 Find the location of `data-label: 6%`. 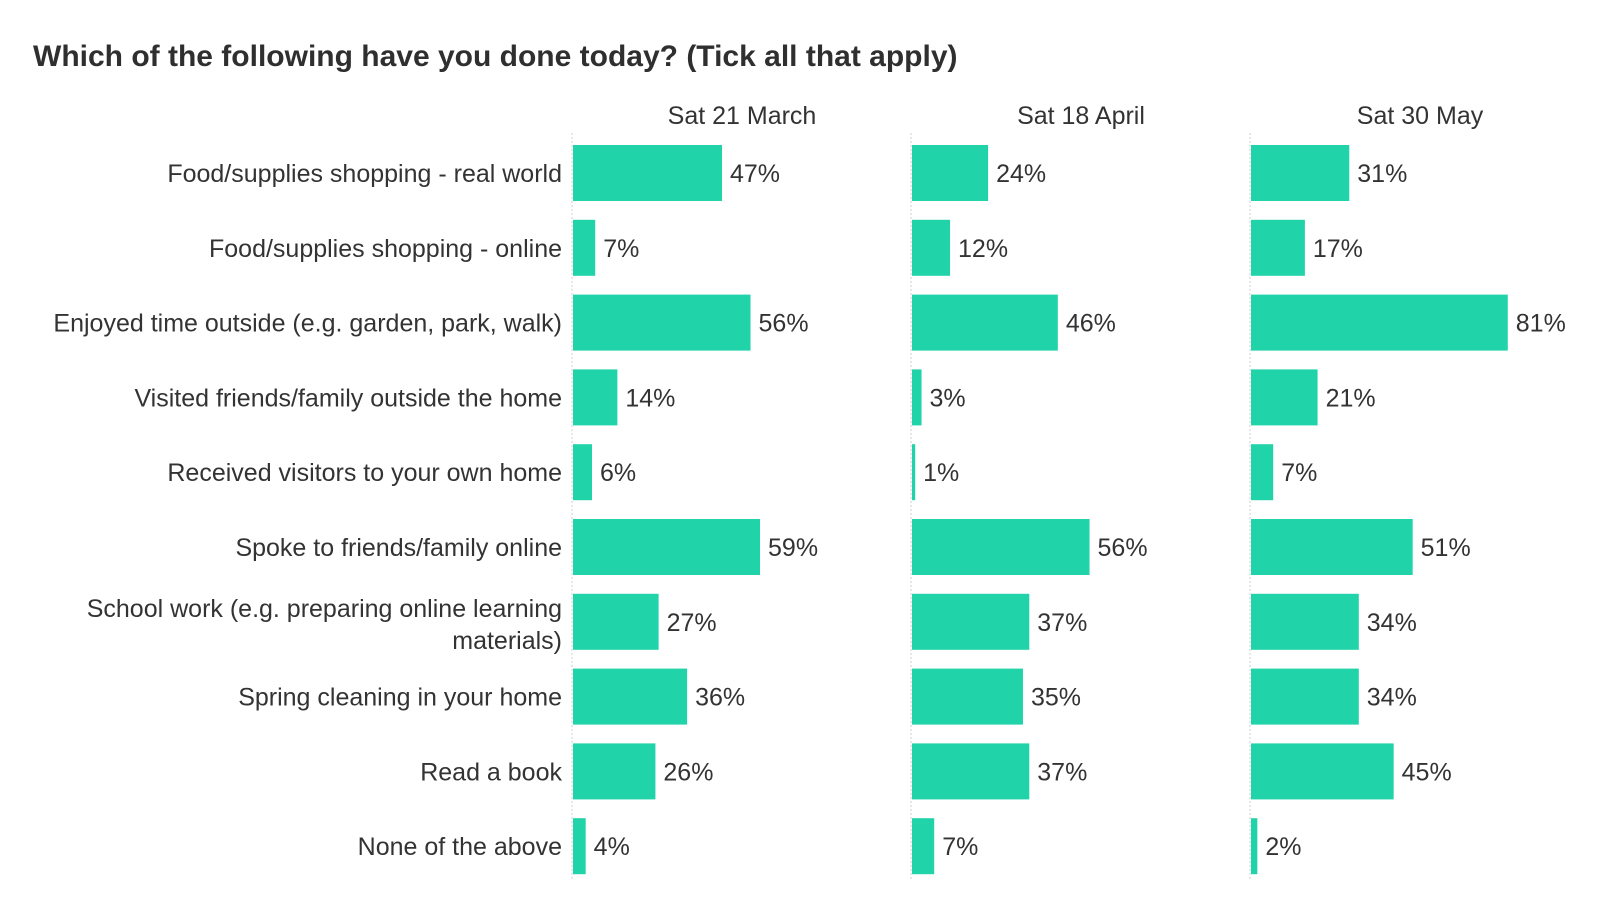

data-label: 6% is located at coordinates (618, 473).